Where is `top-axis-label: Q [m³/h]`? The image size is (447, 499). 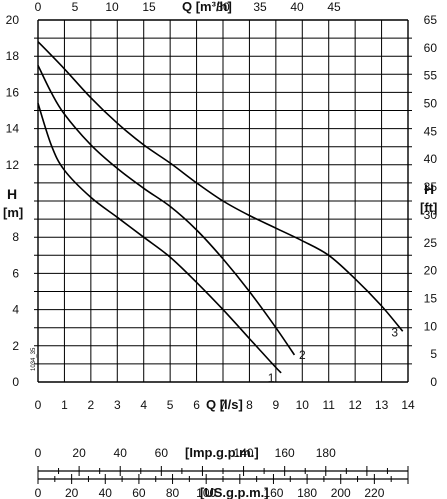 top-axis-label: Q [m³/h] is located at coordinates (207, 7).